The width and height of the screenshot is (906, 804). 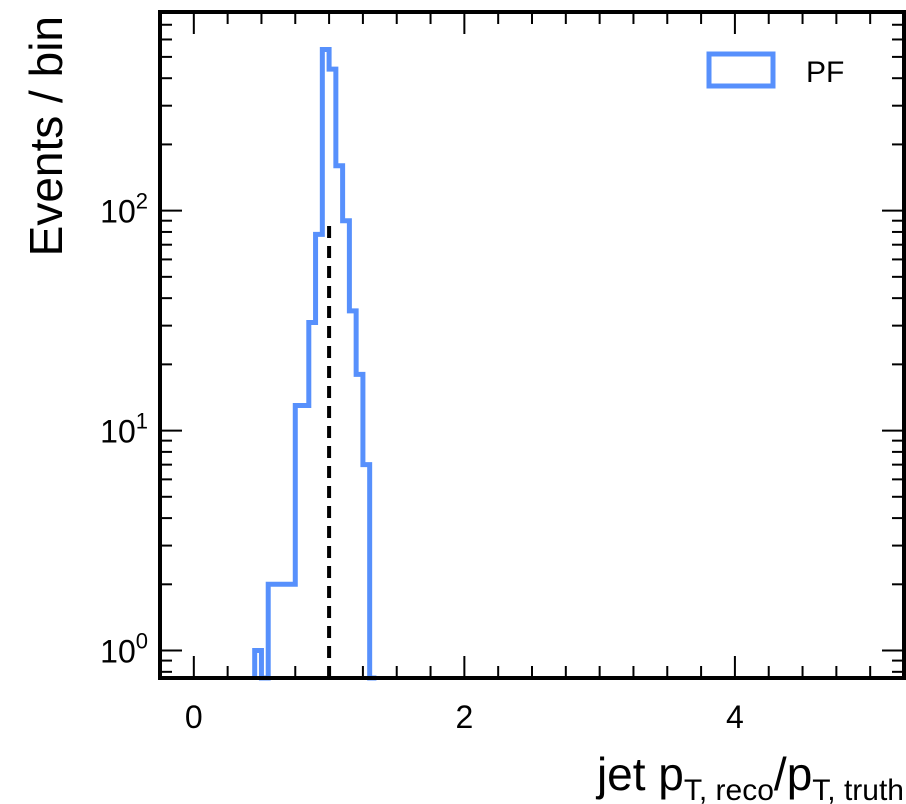 What do you see at coordinates (735, 717) in the screenshot?
I see `x-tick-label: 4` at bounding box center [735, 717].